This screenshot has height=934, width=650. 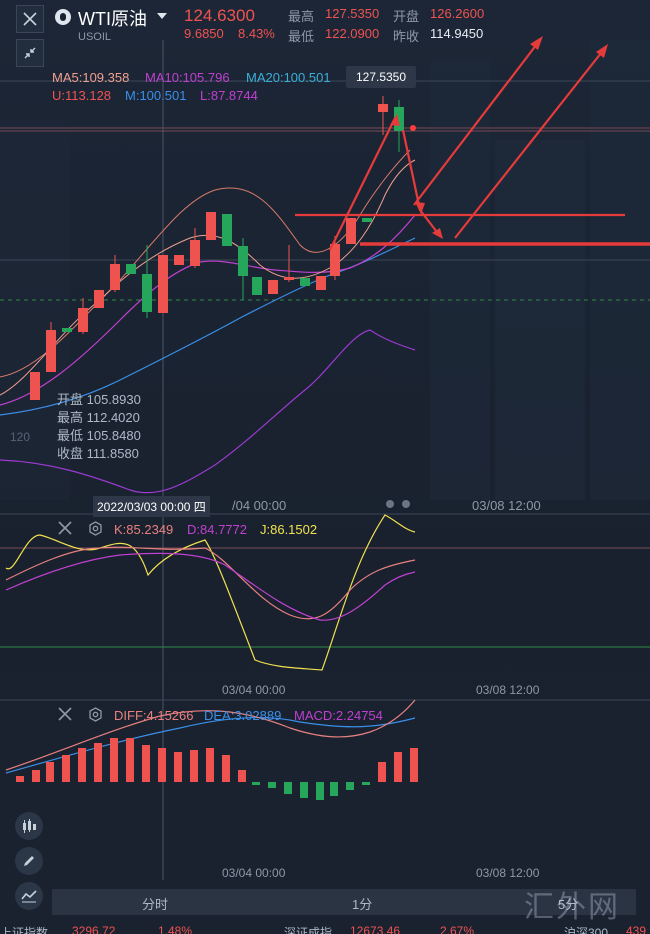 I want to click on prev-close-value: 114.9450, so click(x=457, y=33).